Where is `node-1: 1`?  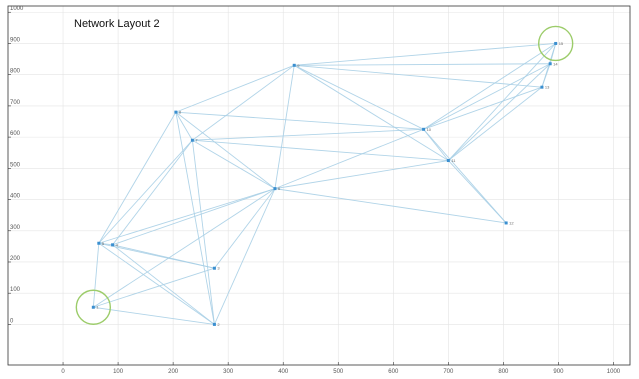
node-1: 1 is located at coordinates (95, 307).